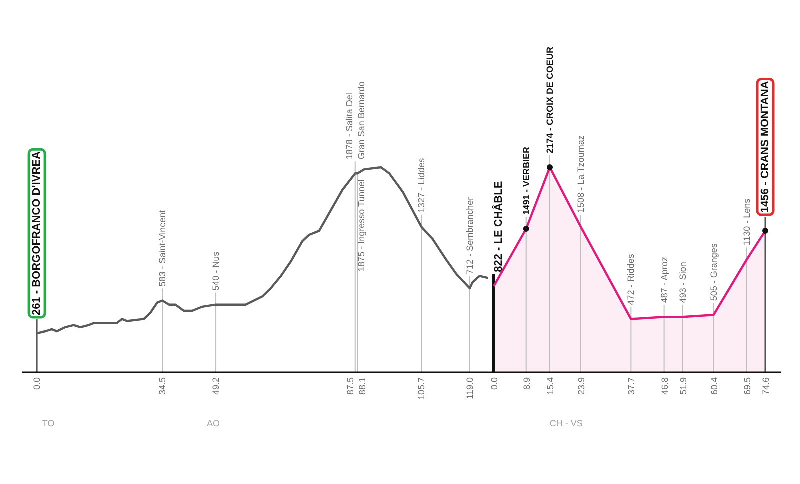 Image resolution: width=800 pixels, height=484 pixels. I want to click on annotation: 1878 - Salita Del Gran San Bernardo, so click(355, 121).